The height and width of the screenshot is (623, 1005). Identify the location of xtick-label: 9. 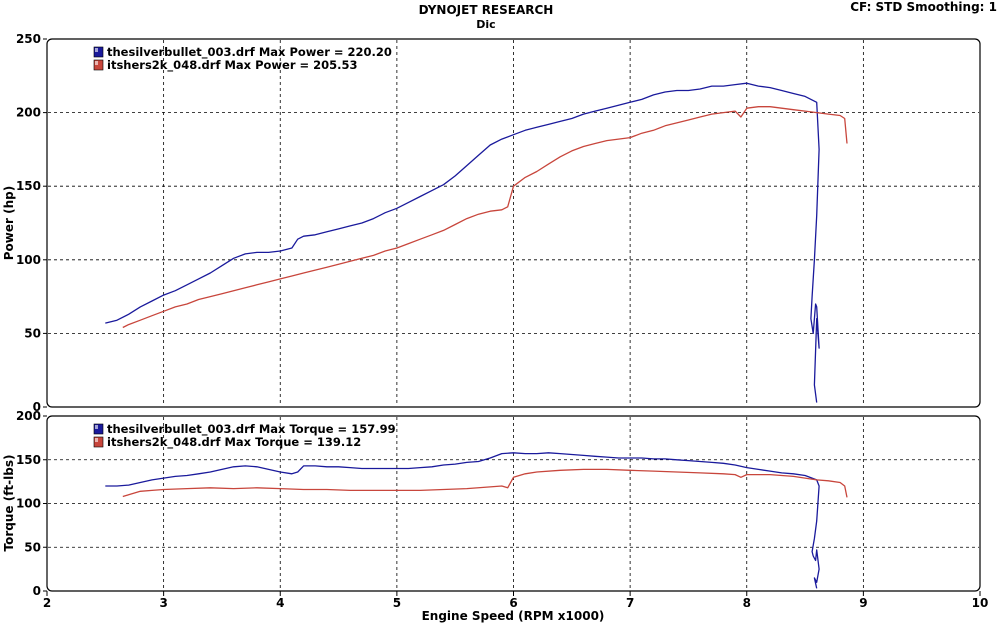
(863, 603).